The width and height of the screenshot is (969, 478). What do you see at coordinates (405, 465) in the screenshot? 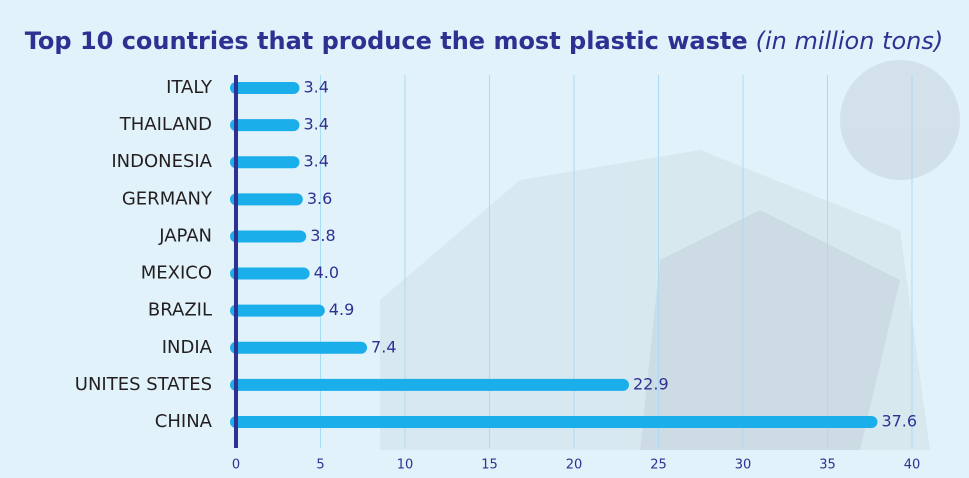
I see `x-tick-label: 10` at bounding box center [405, 465].